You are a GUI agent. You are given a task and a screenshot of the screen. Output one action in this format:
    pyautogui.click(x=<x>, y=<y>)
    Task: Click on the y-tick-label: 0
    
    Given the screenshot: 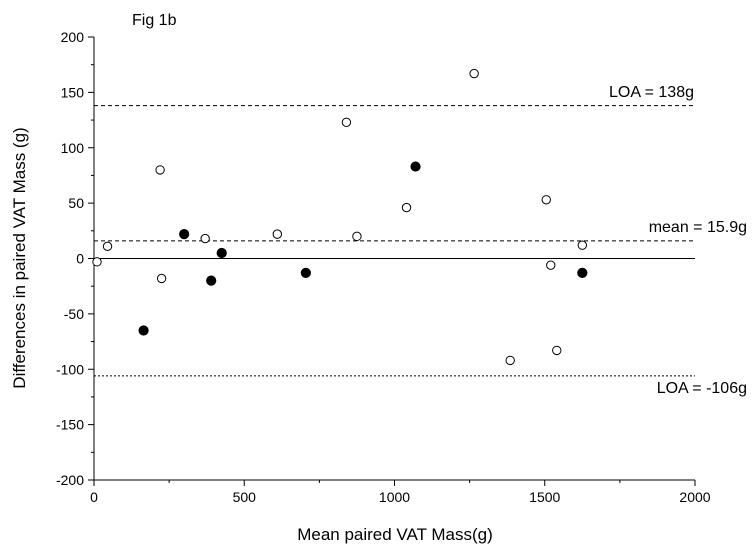 What is the action you would take?
    pyautogui.click(x=80, y=259)
    